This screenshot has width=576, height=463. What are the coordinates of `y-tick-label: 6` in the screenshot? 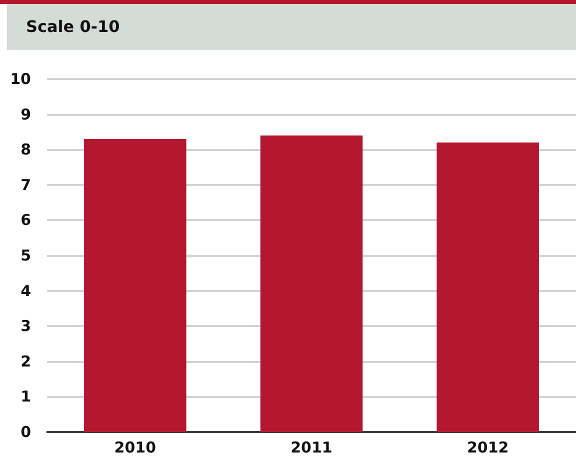 It's located at (25, 220).